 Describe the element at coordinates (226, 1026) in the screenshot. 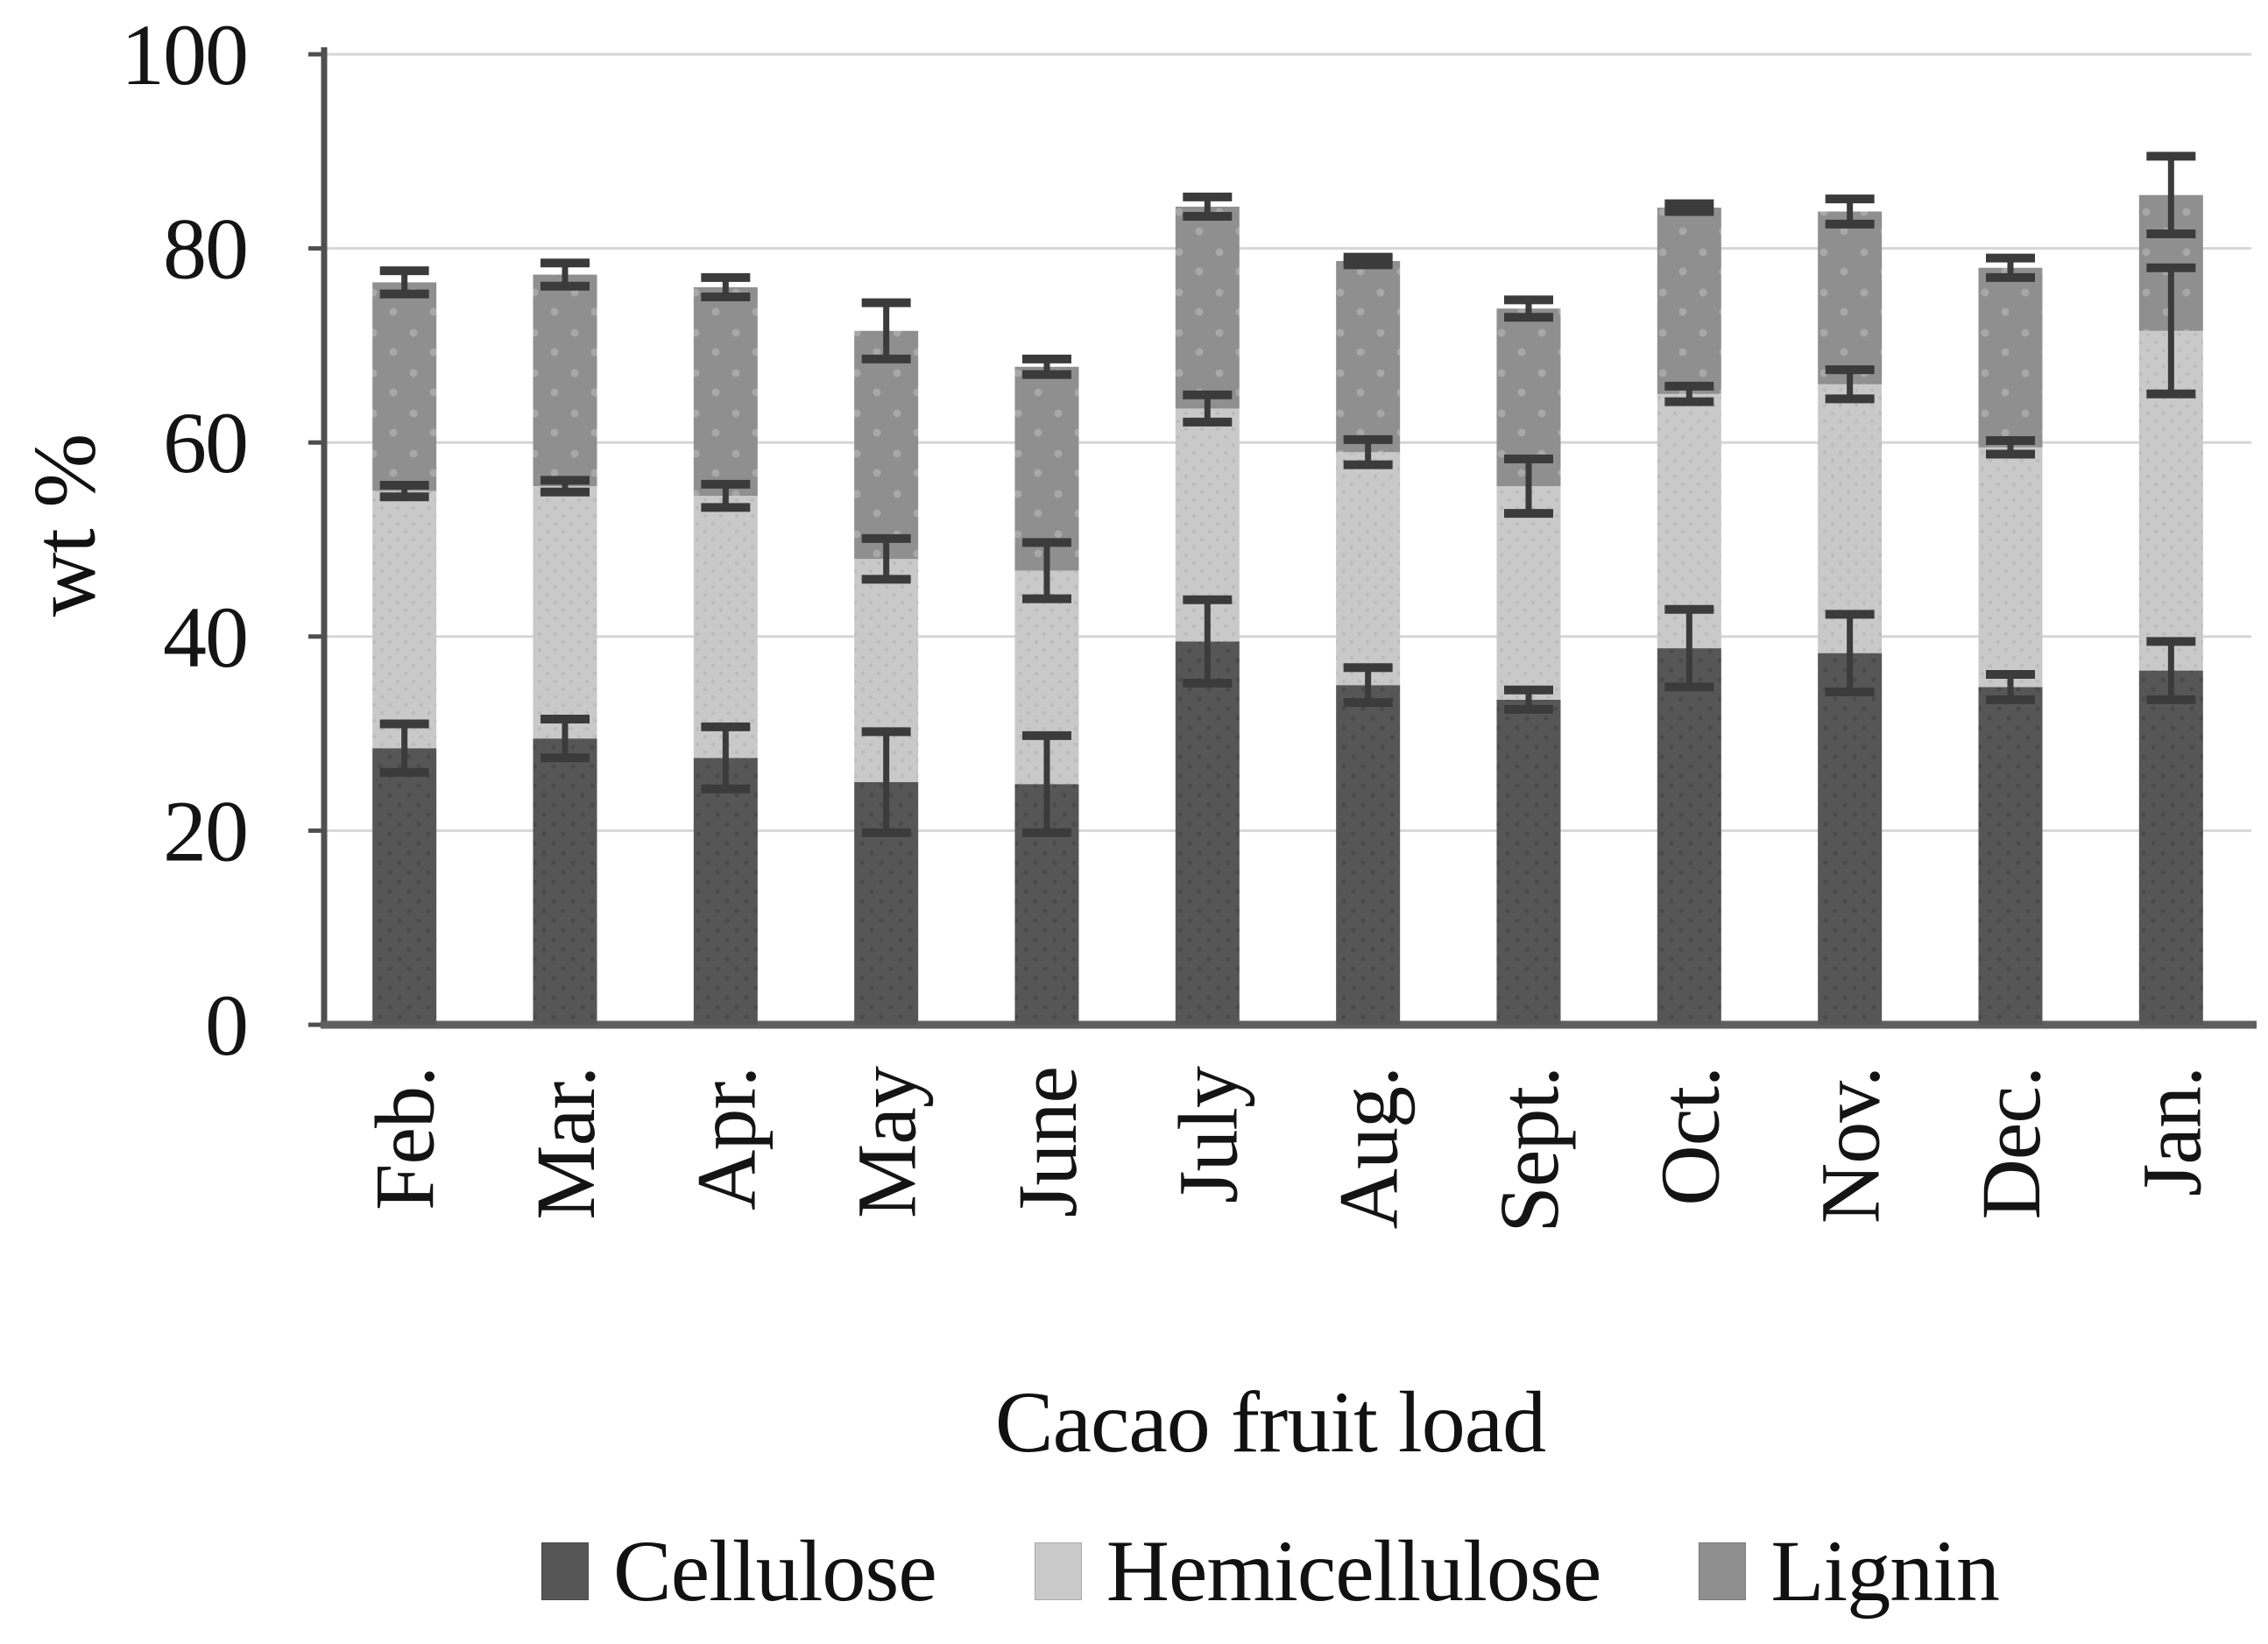

I see `y-tick-label: 0` at that location.